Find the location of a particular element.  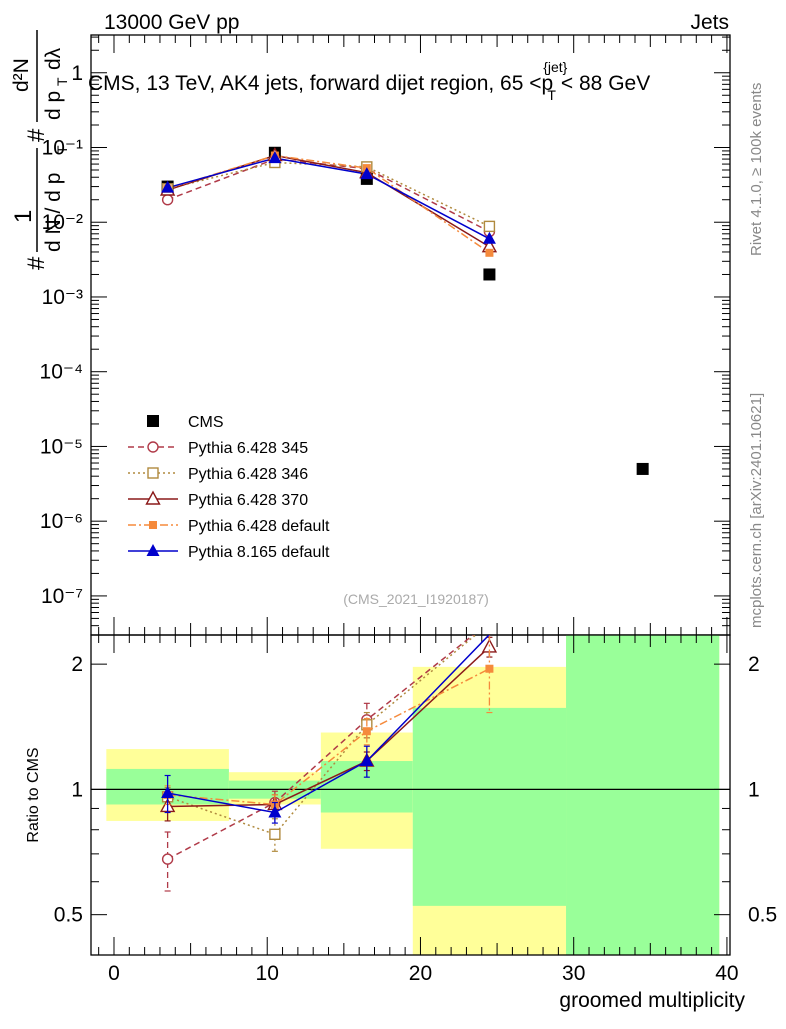

legend-label-2: Pythia 6.428 346 is located at coordinates (248, 474).